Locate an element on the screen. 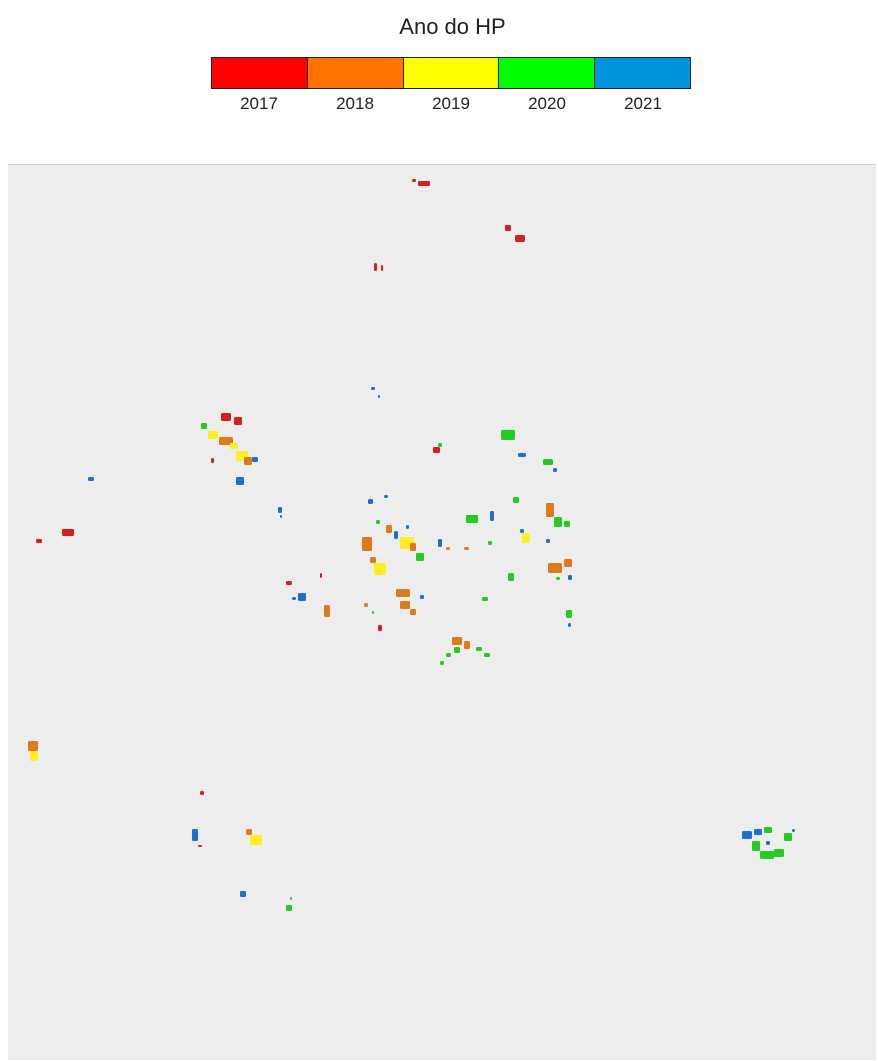 Image resolution: width=878 pixels, height=1061 pixels. colorbar-cell-2021 is located at coordinates (642, 73).